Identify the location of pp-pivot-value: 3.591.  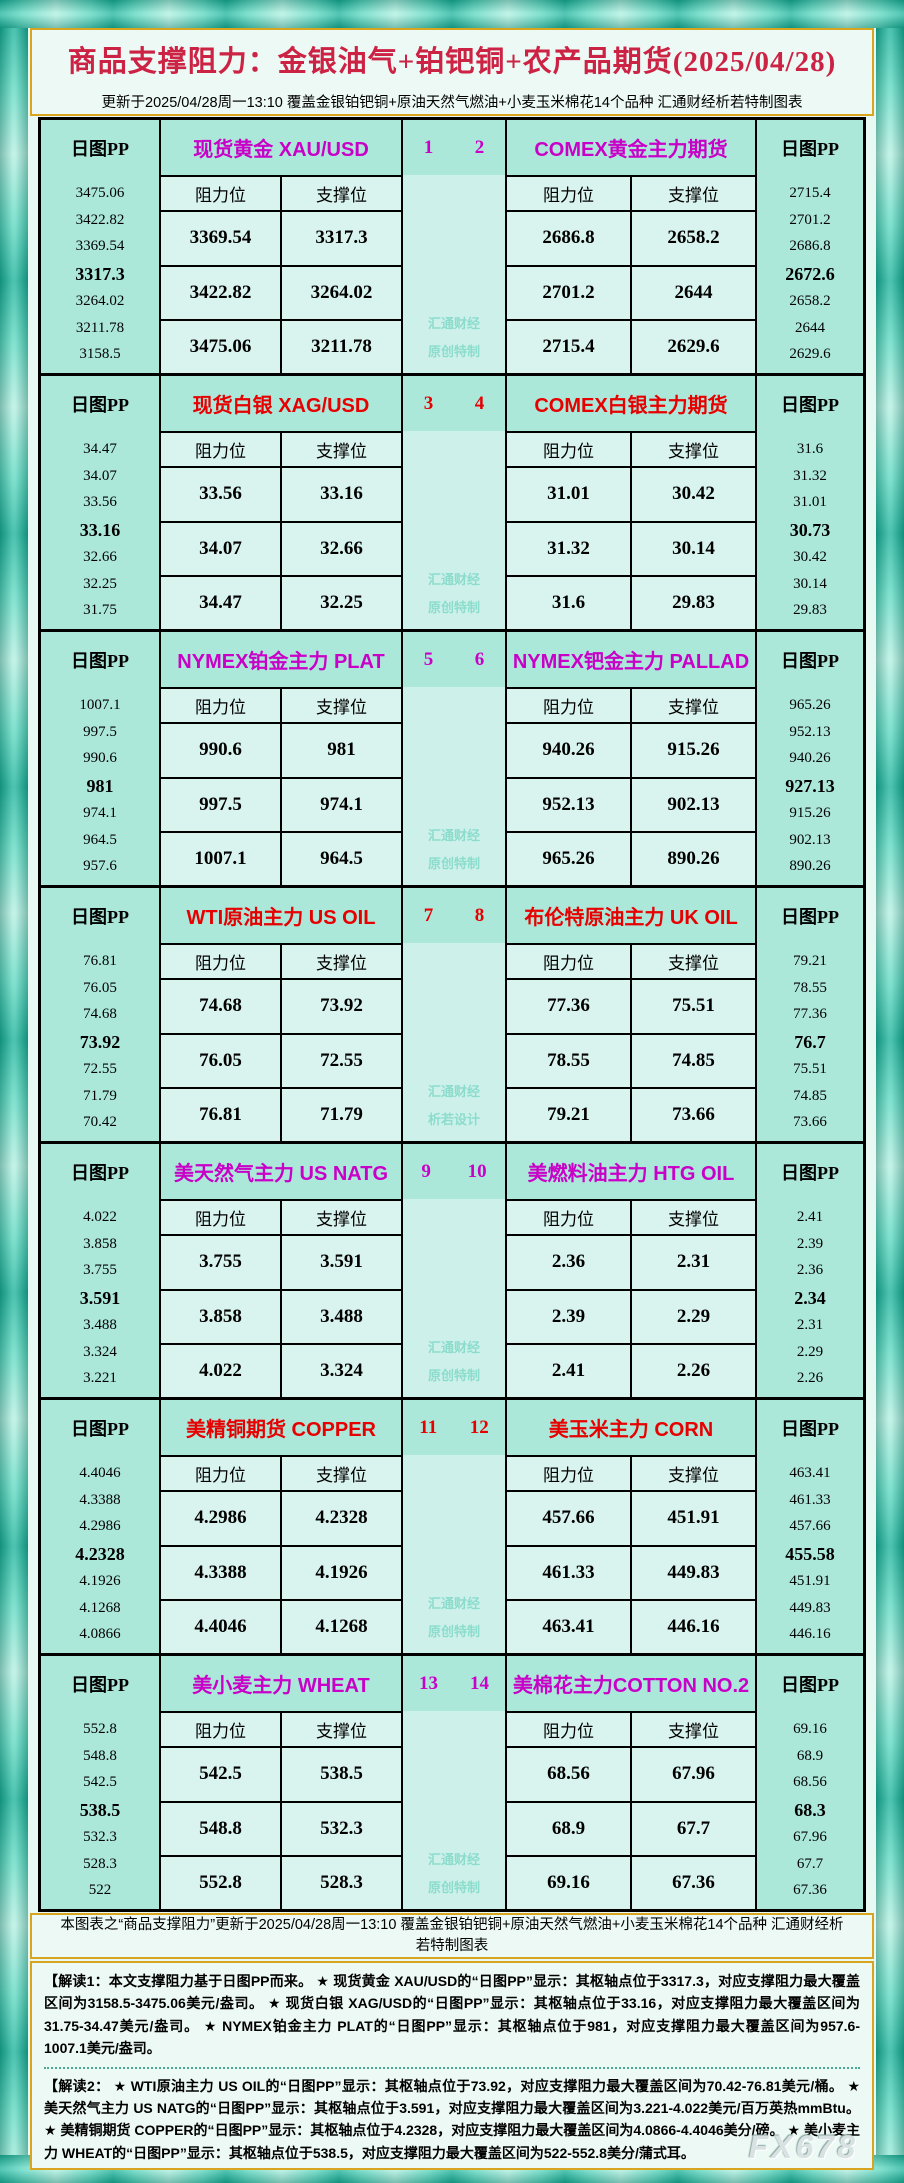
(100, 1298).